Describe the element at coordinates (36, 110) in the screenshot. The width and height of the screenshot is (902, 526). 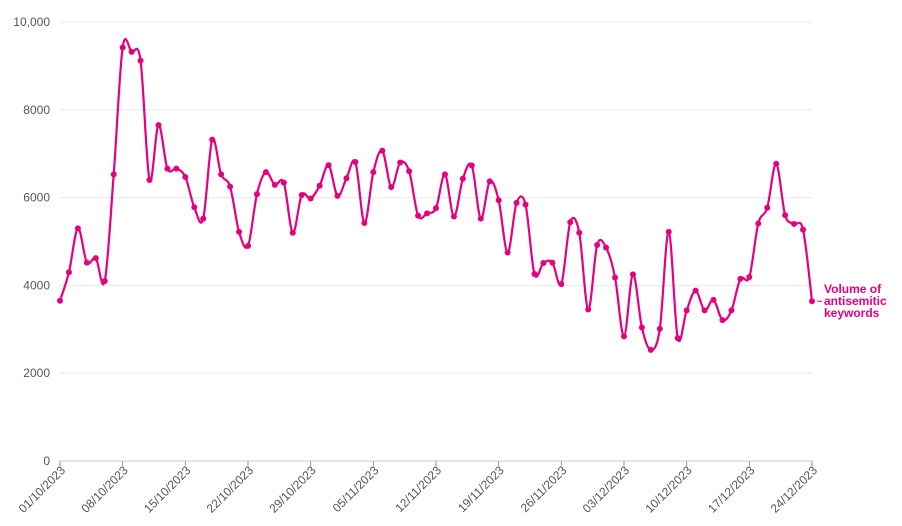
I see `y-tick-label: 8000` at that location.